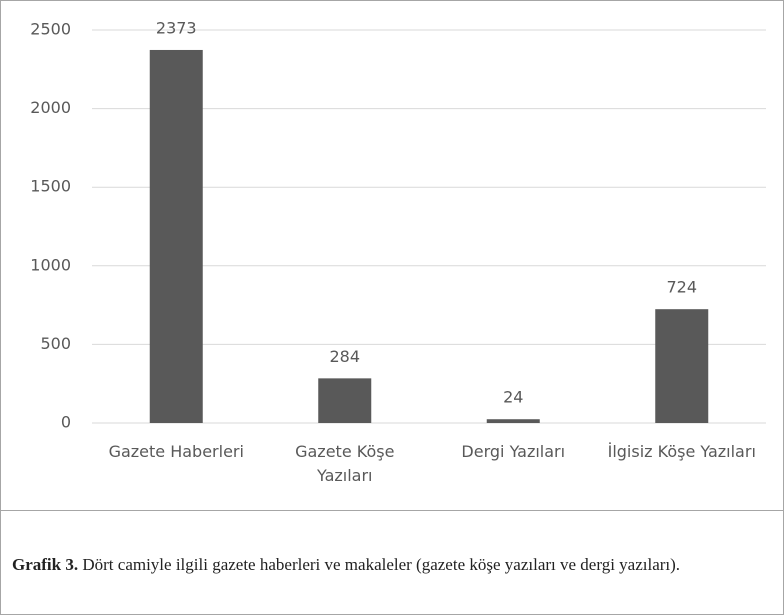  I want to click on y-tick-label: 1000, so click(50, 264).